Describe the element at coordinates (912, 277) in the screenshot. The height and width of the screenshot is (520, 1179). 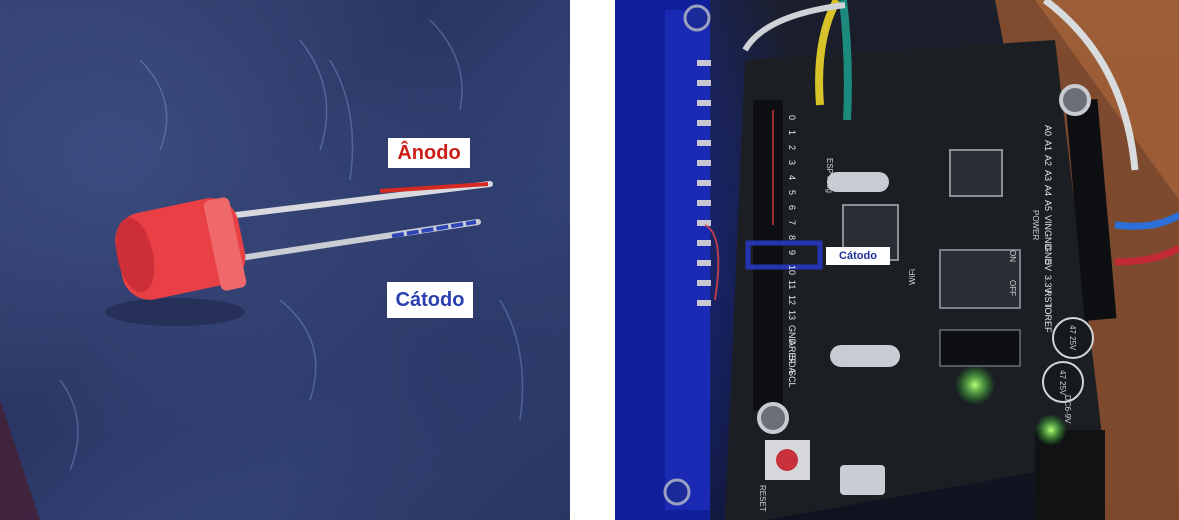
I see `board-text-1: WiFi` at that location.